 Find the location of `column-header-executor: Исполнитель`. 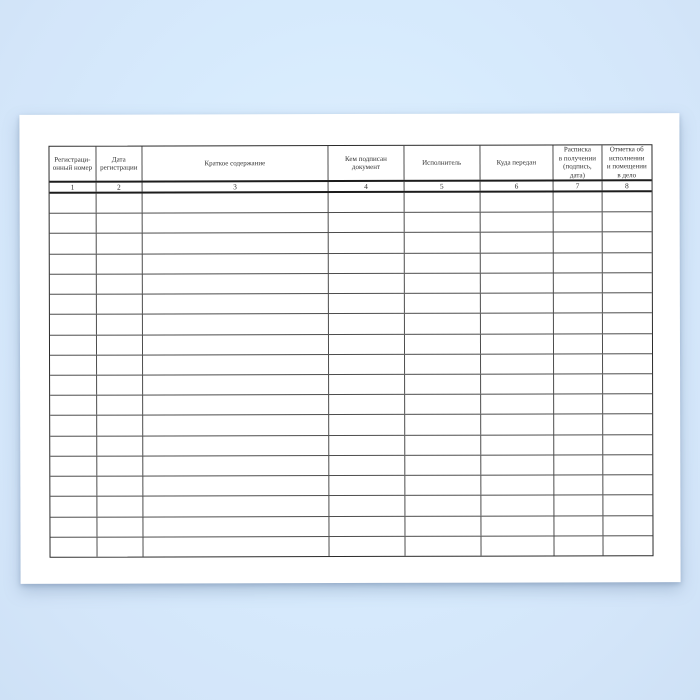

column-header-executor: Исполнитель is located at coordinates (442, 162).